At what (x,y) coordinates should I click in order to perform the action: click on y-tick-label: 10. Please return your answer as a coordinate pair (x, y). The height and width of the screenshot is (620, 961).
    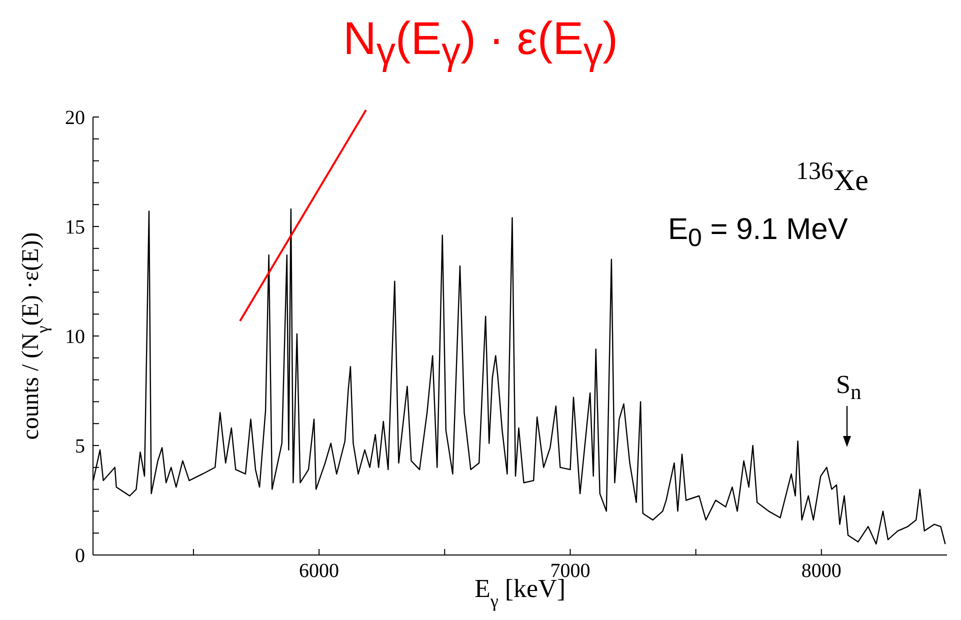
    Looking at the image, I should click on (75, 337).